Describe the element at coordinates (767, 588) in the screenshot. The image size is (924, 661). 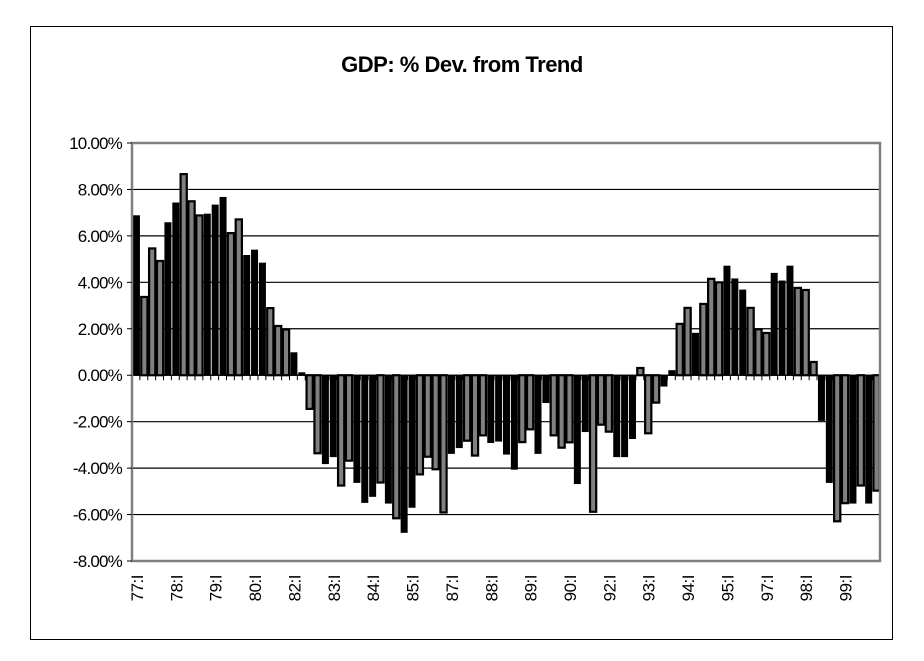
I see `x-tick-label: 97:I` at that location.